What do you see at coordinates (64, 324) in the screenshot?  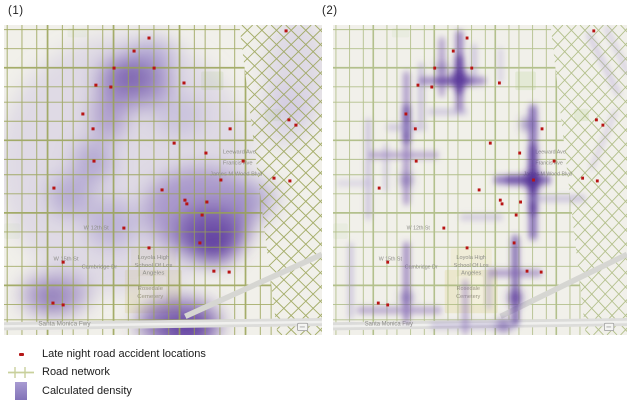 I see `place-label: Santa Monica Fwy` at bounding box center [64, 324].